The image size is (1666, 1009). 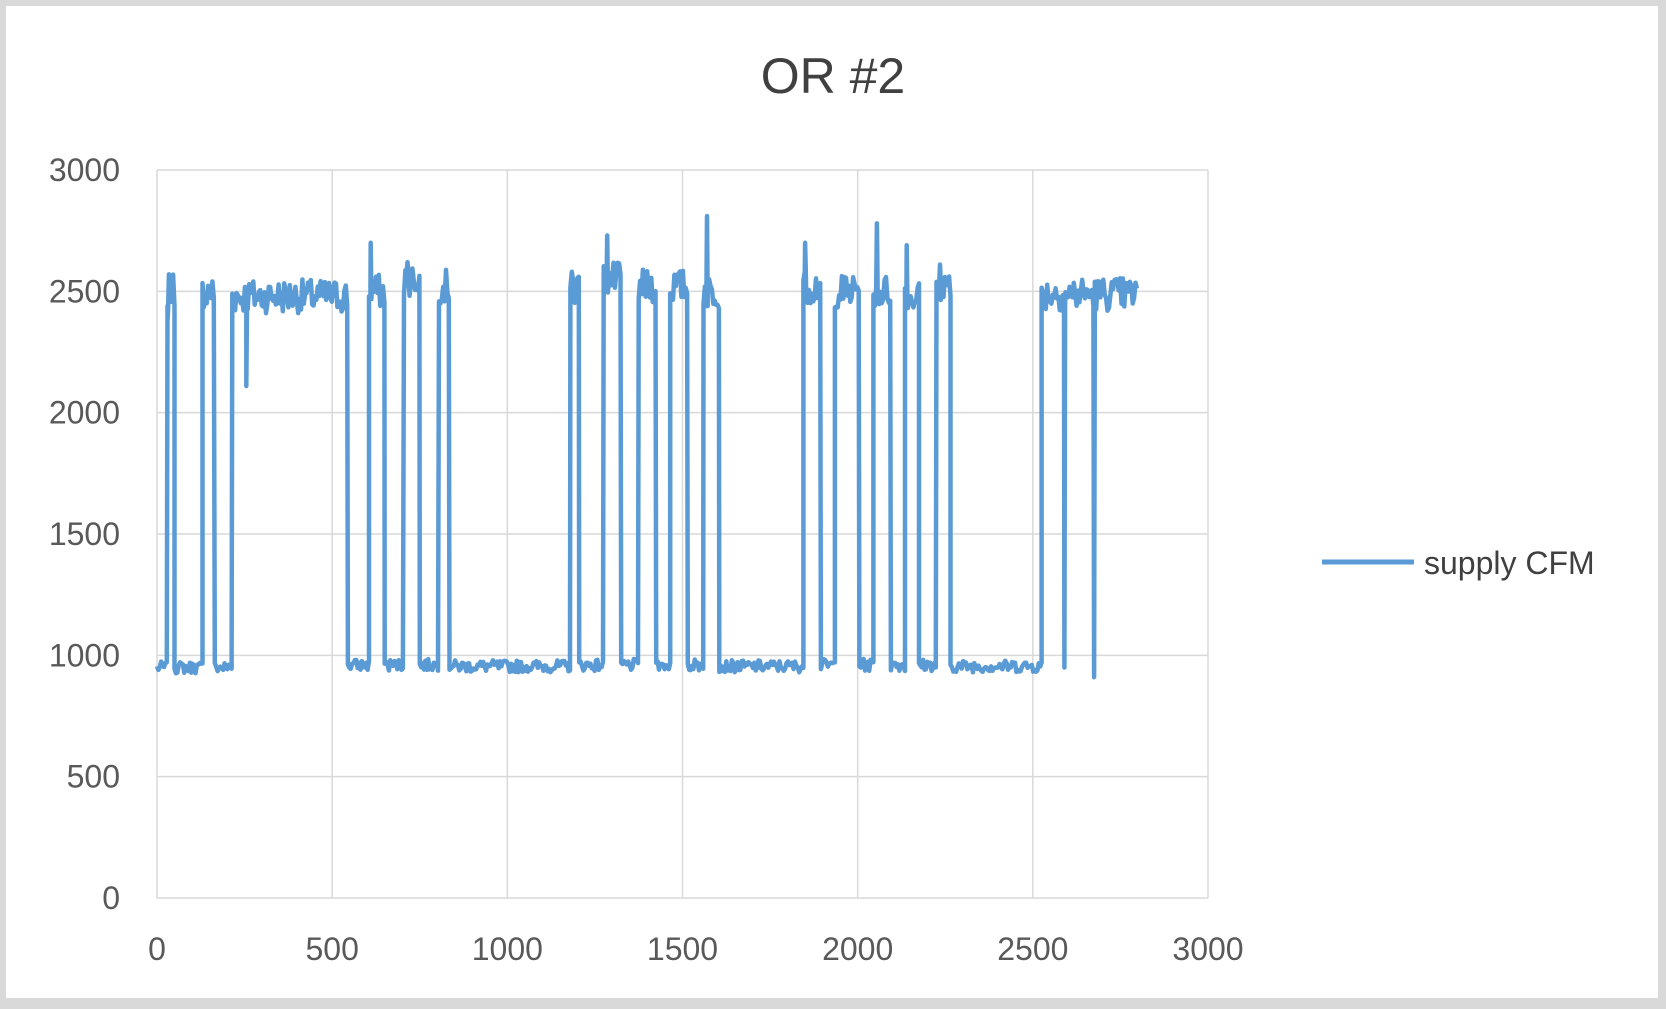 I want to click on x-tick-label: 1500, so click(x=682, y=949).